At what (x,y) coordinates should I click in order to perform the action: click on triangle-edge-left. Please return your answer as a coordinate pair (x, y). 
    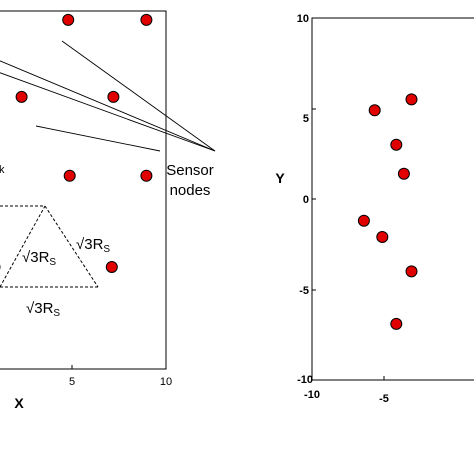
    Looking at the image, I should click on (23, 246).